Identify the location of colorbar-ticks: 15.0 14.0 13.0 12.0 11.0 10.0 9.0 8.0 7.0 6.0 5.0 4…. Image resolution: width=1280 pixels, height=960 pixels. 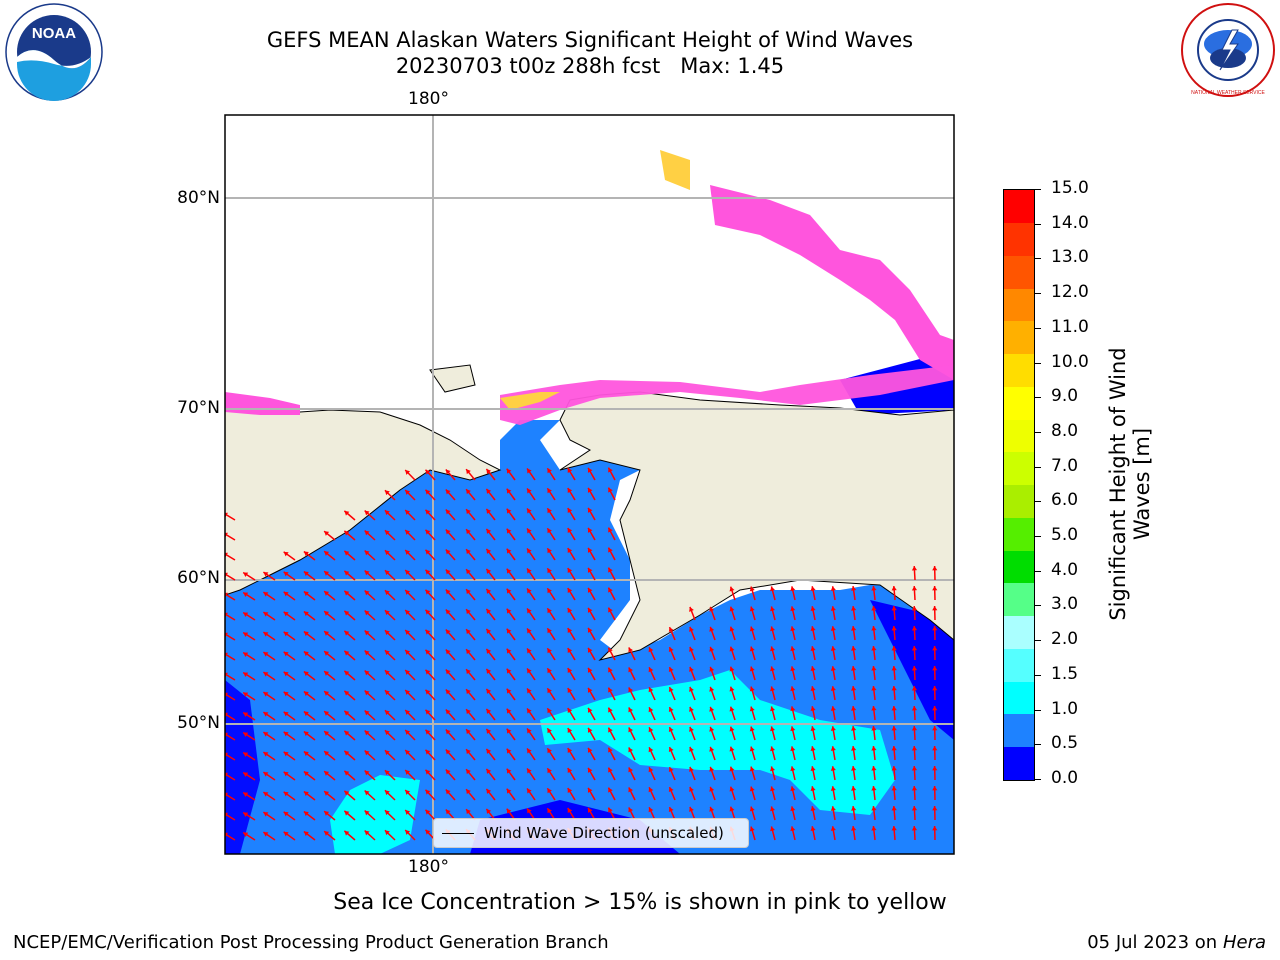
(1070, 483).